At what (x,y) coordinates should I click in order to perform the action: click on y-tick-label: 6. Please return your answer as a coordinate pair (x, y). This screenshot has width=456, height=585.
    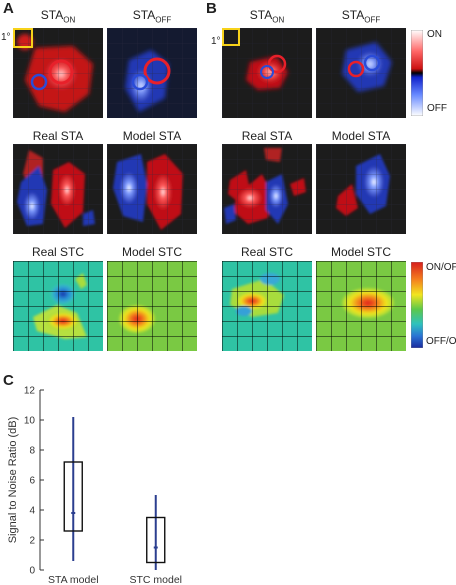
    Looking at the image, I should click on (32, 481).